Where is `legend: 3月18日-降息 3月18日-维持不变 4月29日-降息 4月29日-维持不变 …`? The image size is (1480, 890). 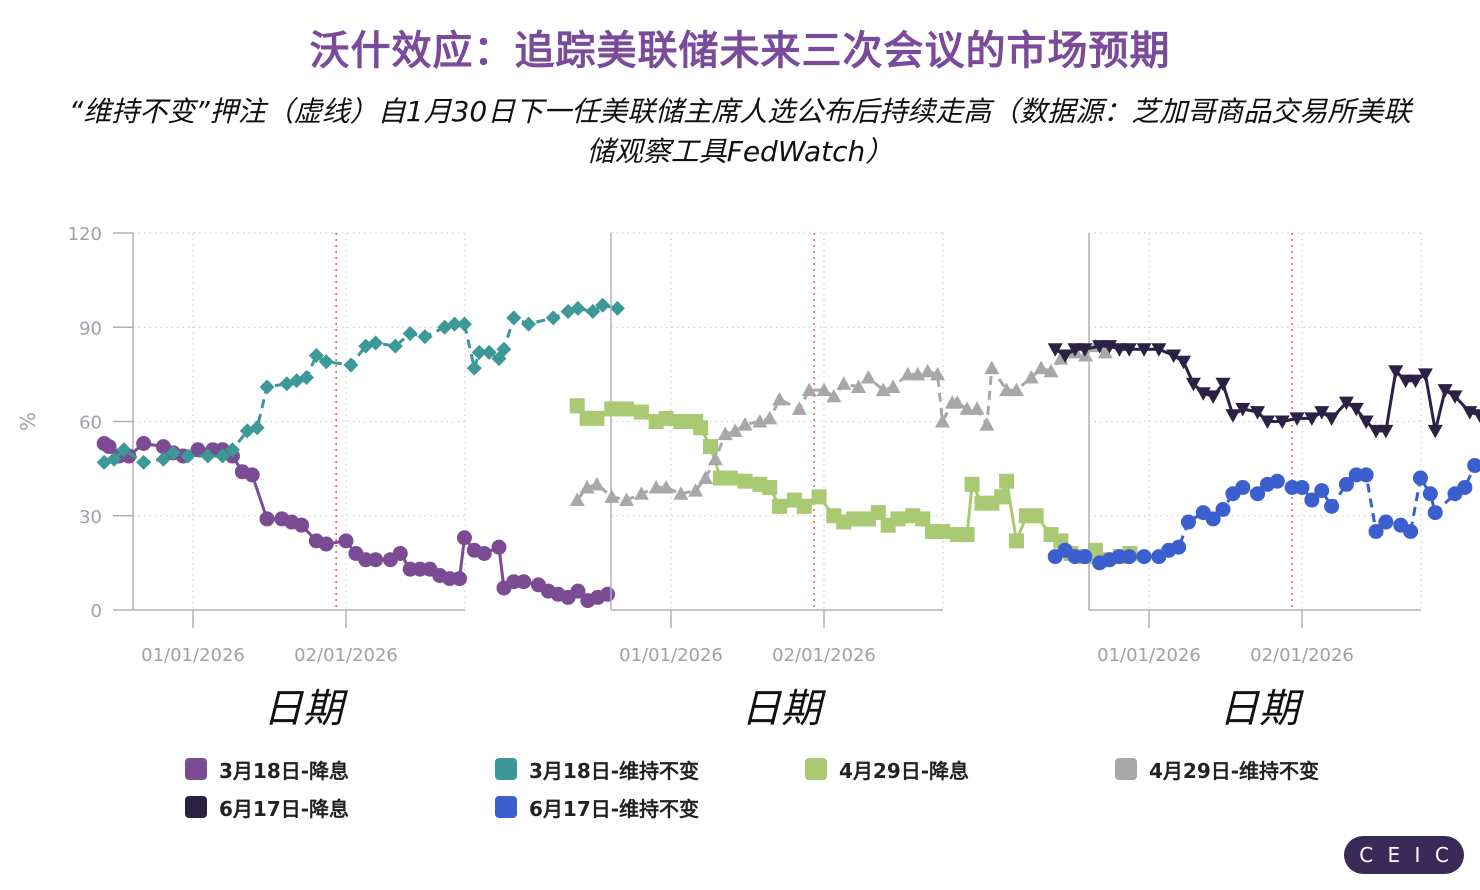 legend: 3月18日-降息 3月18日-维持不变 4月29日-降息 4月29日-维持不变 … is located at coordinates (805, 788).